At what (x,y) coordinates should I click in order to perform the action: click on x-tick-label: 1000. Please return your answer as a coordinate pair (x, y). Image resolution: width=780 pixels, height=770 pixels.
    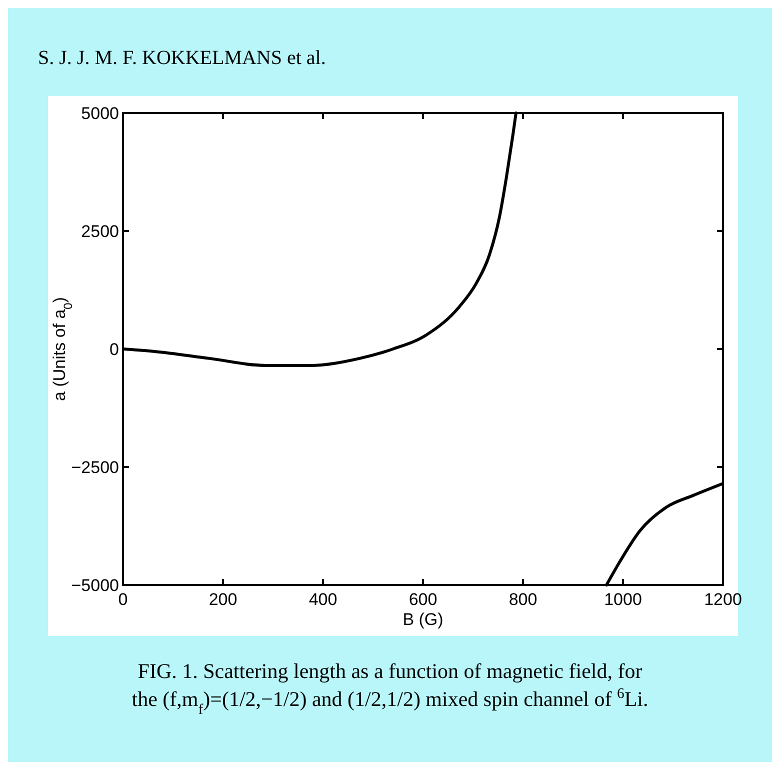
    Looking at the image, I should click on (623, 599).